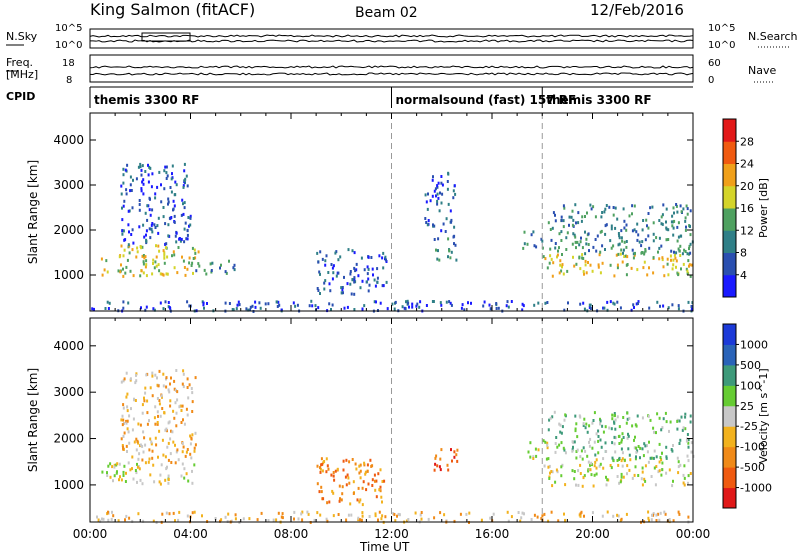  What do you see at coordinates (747, 406) in the screenshot?
I see `colorbar-tick-label: 25` at bounding box center [747, 406].